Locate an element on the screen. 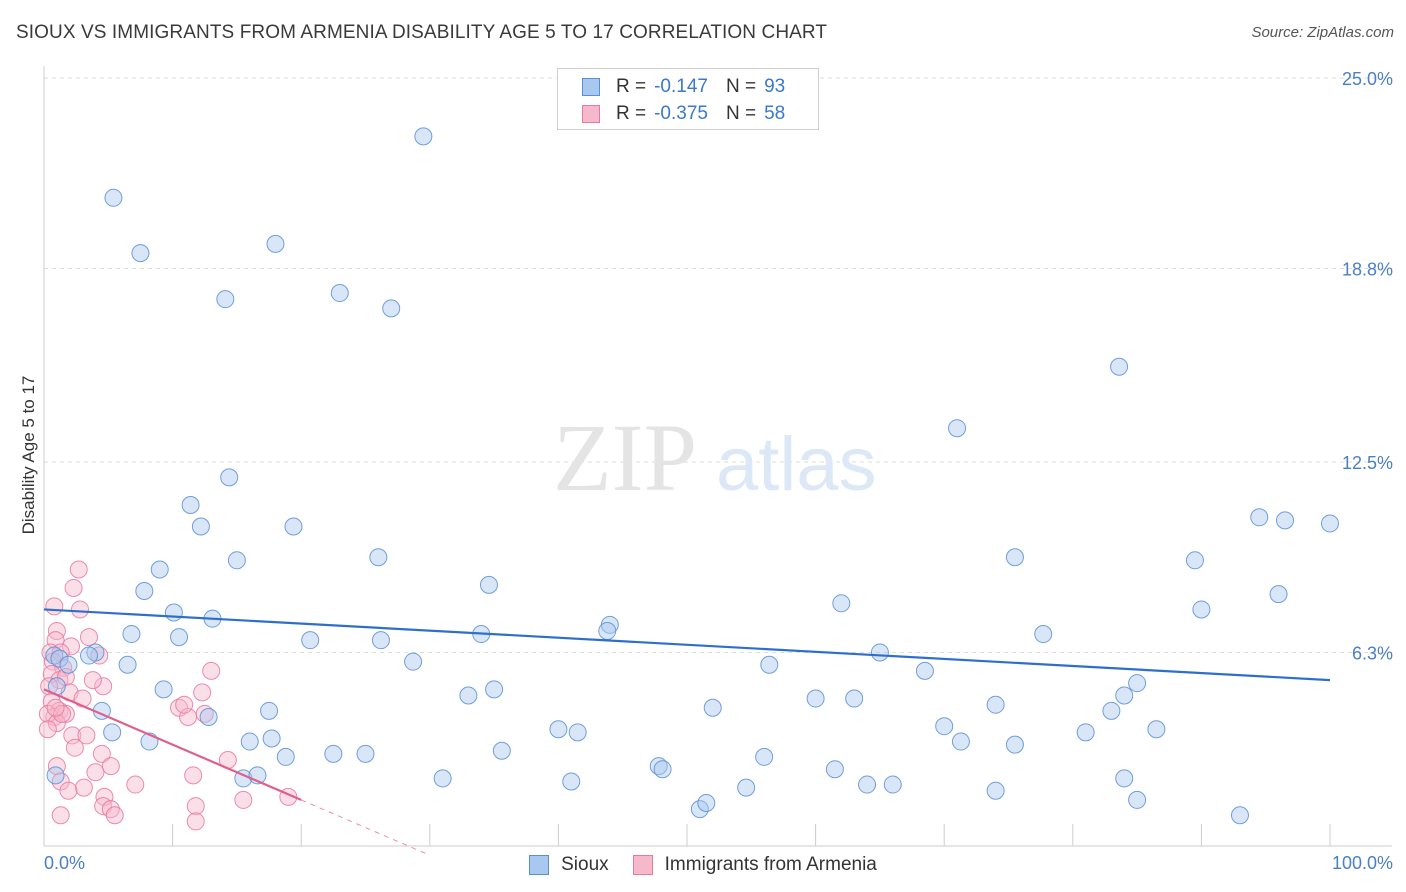 The width and height of the screenshot is (1406, 892). watermark-zip: ZIP is located at coordinates (625, 457).